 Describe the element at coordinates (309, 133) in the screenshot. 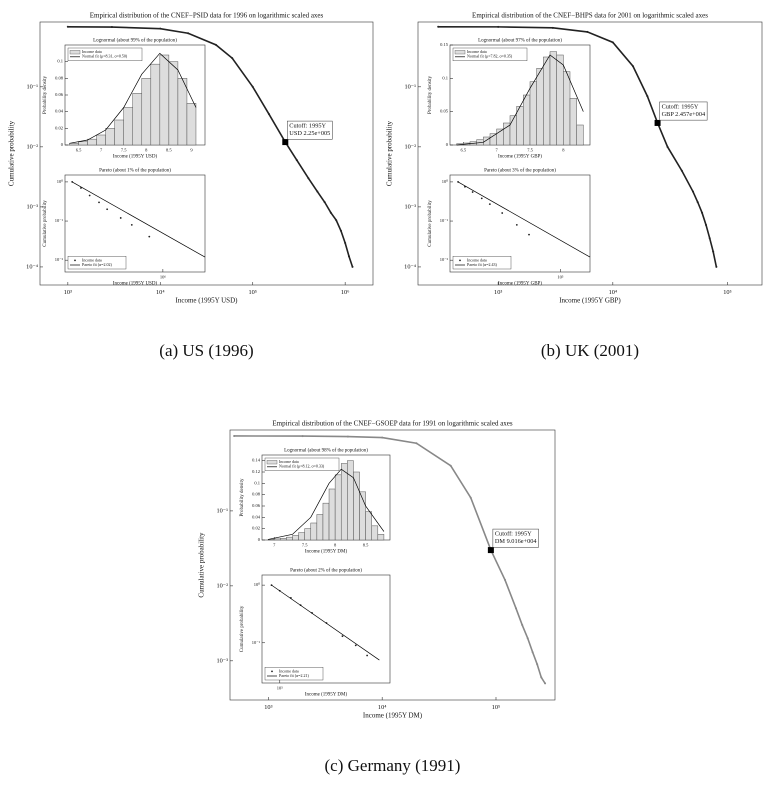

I see `annotation-text: USD 2.25e+005` at that location.